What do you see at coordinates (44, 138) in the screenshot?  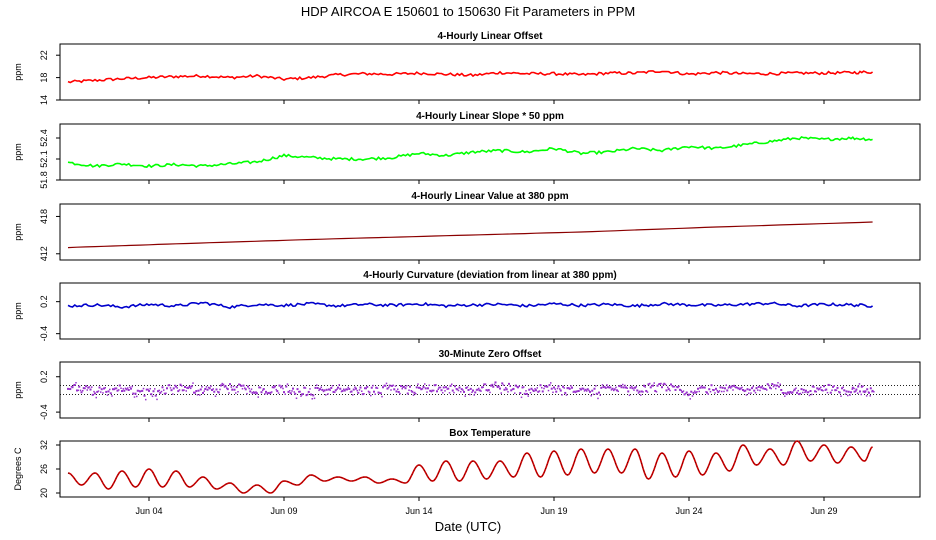 I see `y-tick-label: 52.4` at bounding box center [44, 138].